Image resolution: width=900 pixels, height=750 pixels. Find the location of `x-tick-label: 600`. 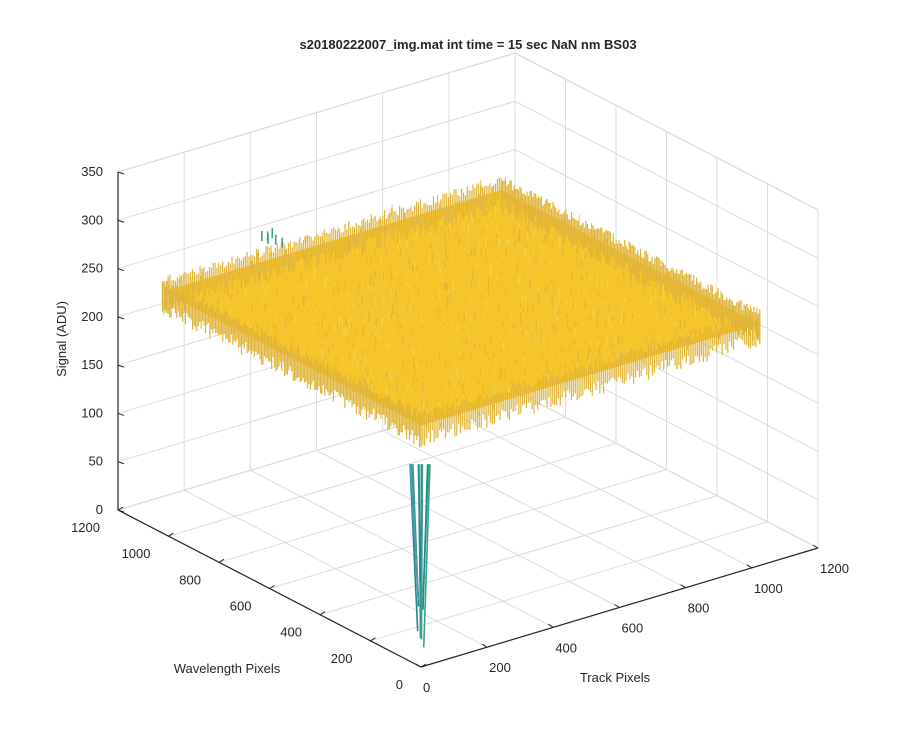

x-tick-label: 600 is located at coordinates (633, 628).